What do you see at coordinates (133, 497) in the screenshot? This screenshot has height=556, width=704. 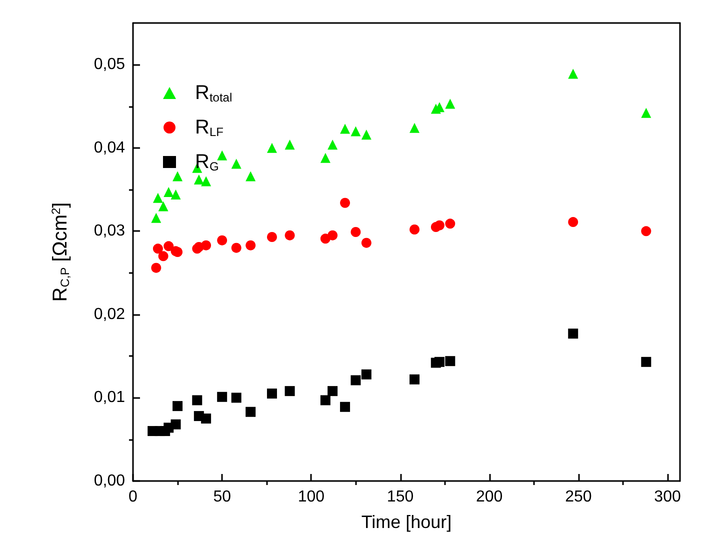 I see `x-tick-label: 0` at bounding box center [133, 497].